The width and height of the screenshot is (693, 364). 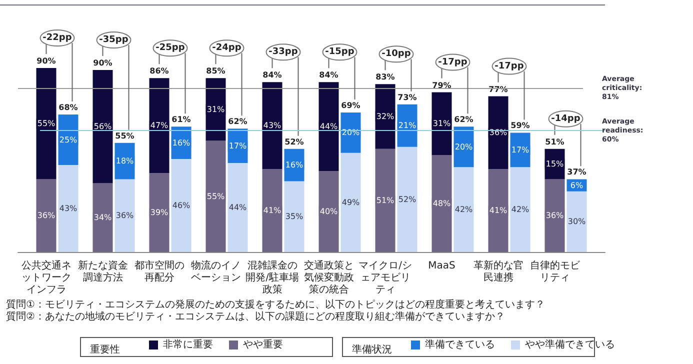 What do you see at coordinates (385, 278) in the screenshot?
I see `x-tick-label: マイクロ/シェアモビリティ` at bounding box center [385, 278].